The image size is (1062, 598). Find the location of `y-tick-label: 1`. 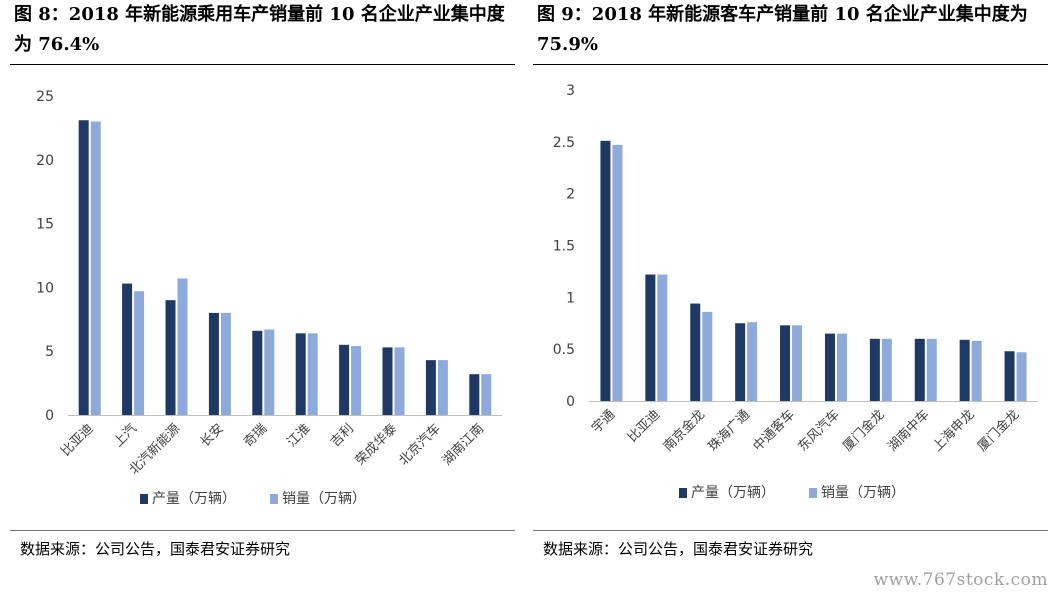

y-tick-label: 1 is located at coordinates (570, 298).